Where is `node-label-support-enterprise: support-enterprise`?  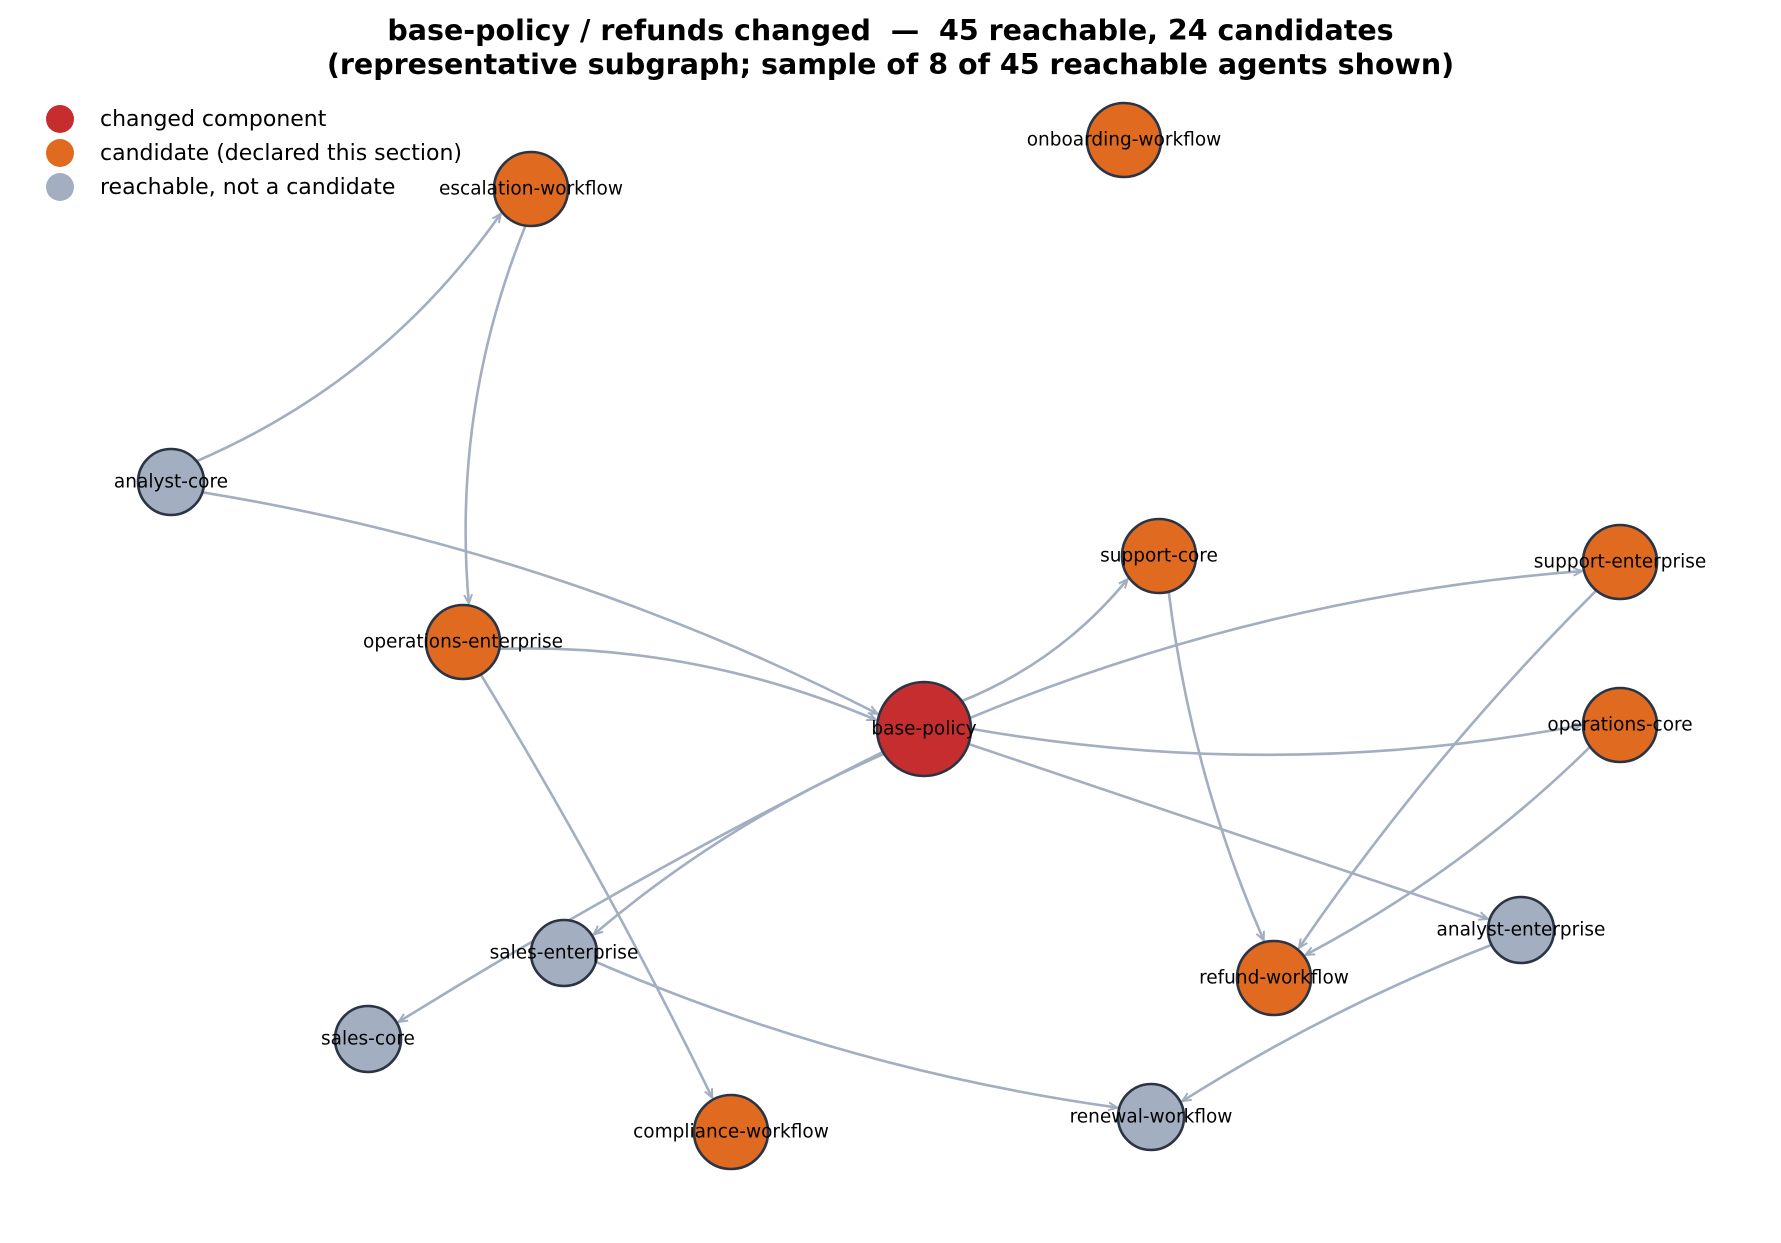 node-label-support-enterprise: support-enterprise is located at coordinates (1620, 562).